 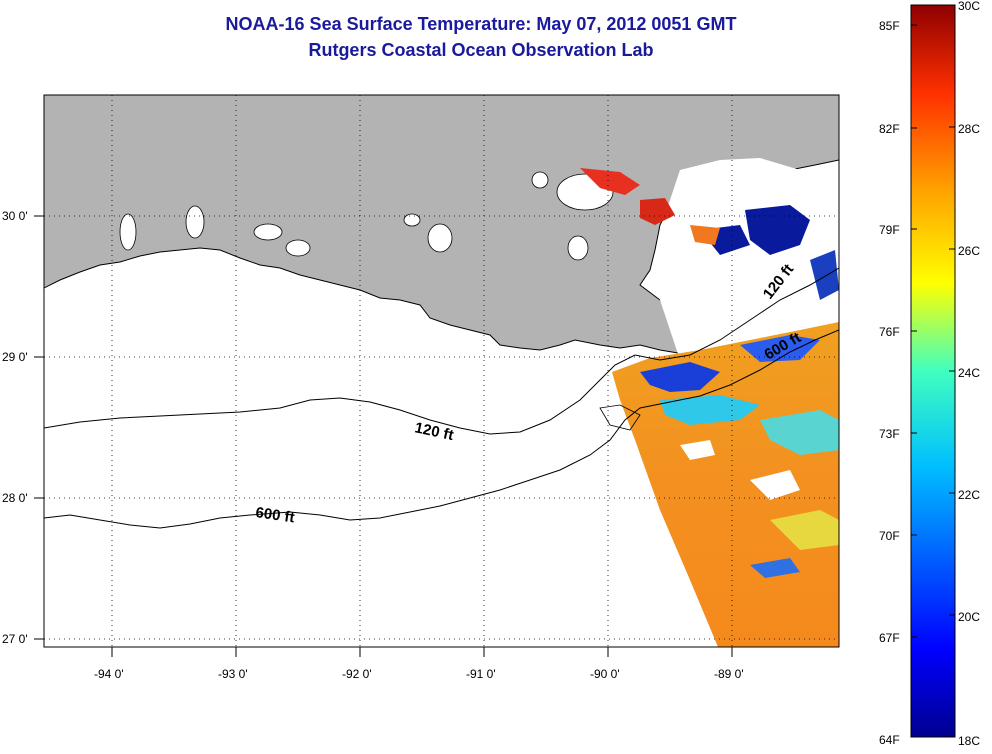 What do you see at coordinates (605, 674) in the screenshot?
I see `lon-tick-label: -90 0'` at bounding box center [605, 674].